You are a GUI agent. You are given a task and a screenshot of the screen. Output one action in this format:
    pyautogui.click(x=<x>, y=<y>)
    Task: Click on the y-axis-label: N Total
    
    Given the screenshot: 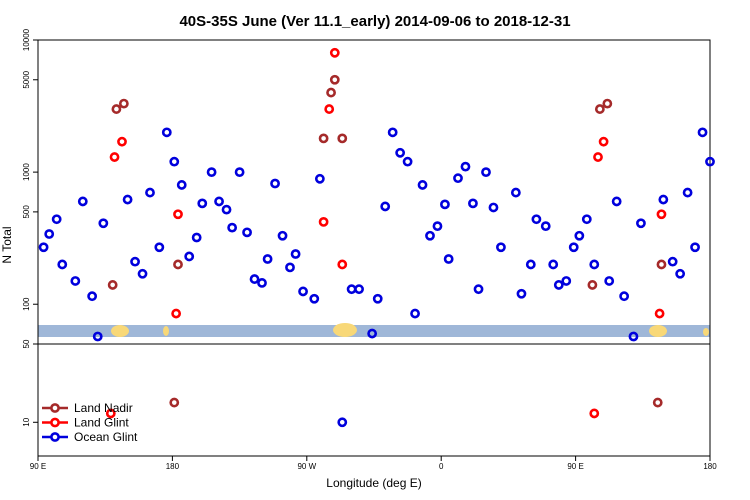 What is the action you would take?
    pyautogui.click(x=7, y=244)
    